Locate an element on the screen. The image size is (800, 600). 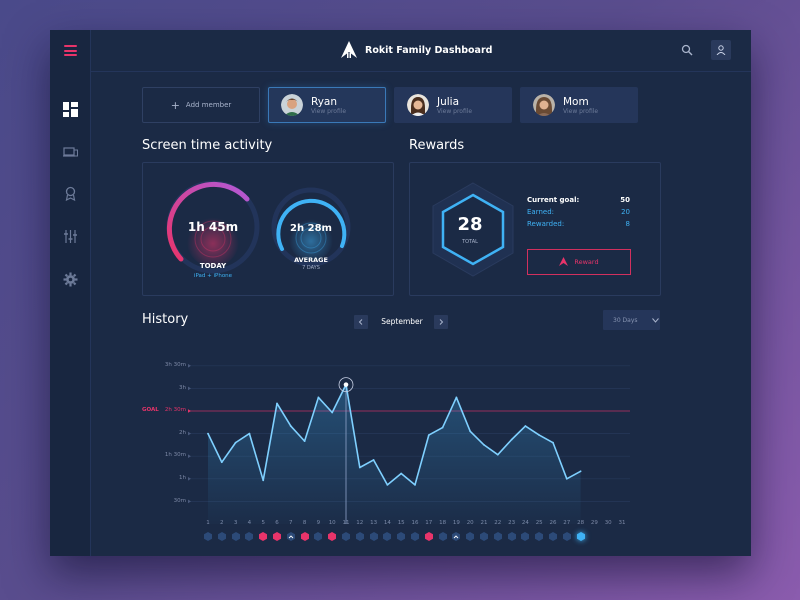
history-title: History is located at coordinates (165, 319).